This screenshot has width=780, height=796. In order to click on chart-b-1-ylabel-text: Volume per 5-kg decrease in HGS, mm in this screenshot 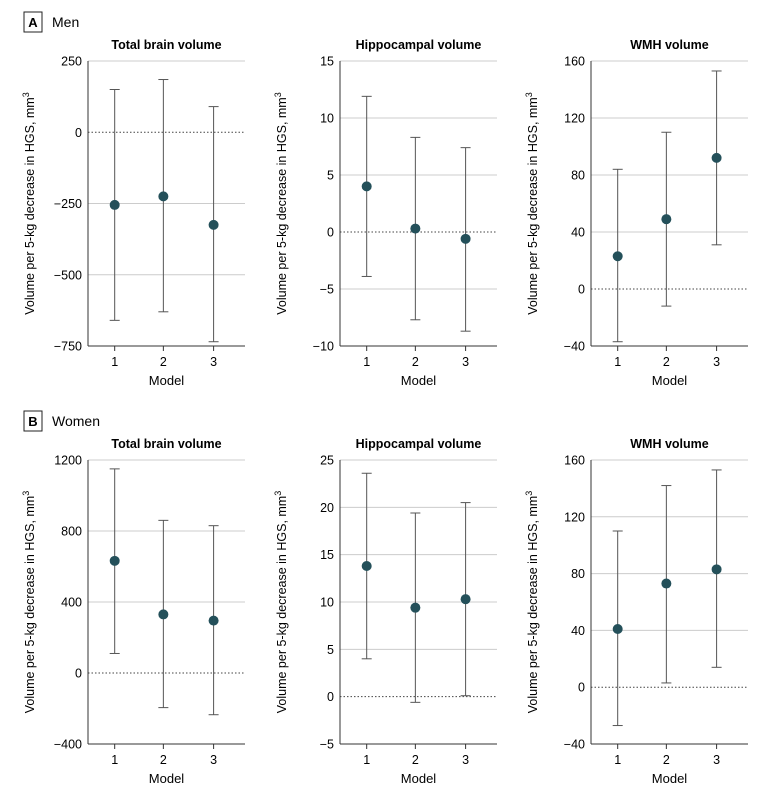, I will do `click(30, 604)`.